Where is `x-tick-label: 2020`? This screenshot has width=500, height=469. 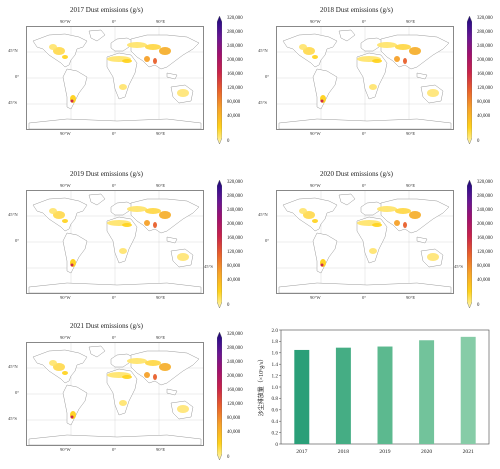
x-tick-label: 2020 is located at coordinates (426, 452).